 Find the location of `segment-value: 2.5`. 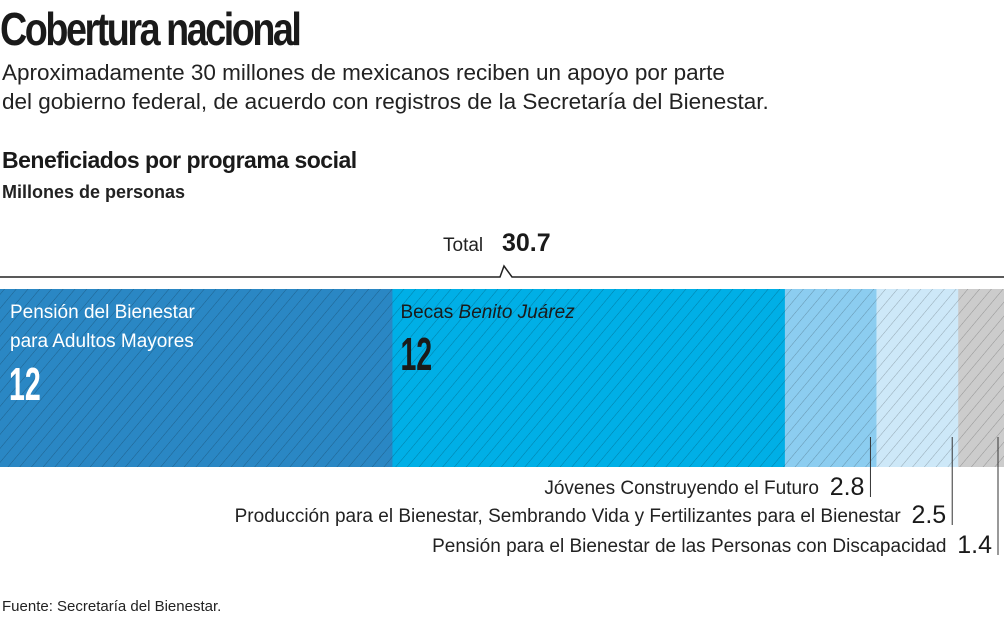

segment-value: 2.5 is located at coordinates (928, 515).